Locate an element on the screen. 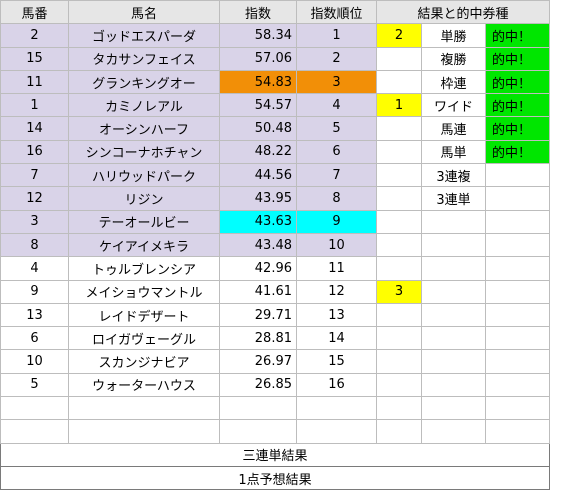  bet-type-cell: 馬連 is located at coordinates (453, 128).